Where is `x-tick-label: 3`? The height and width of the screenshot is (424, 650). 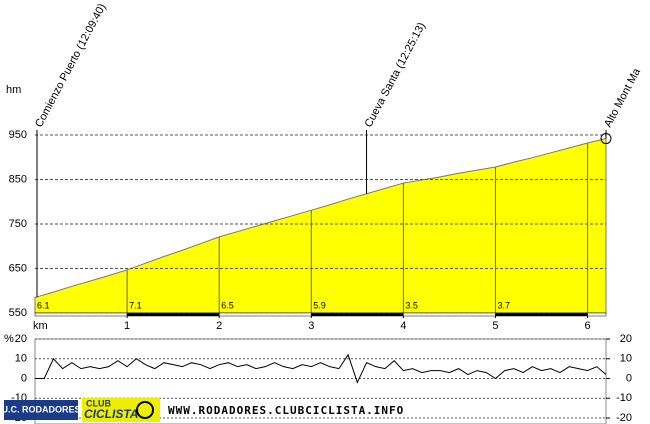 x-tick-label: 3 is located at coordinates (311, 326).